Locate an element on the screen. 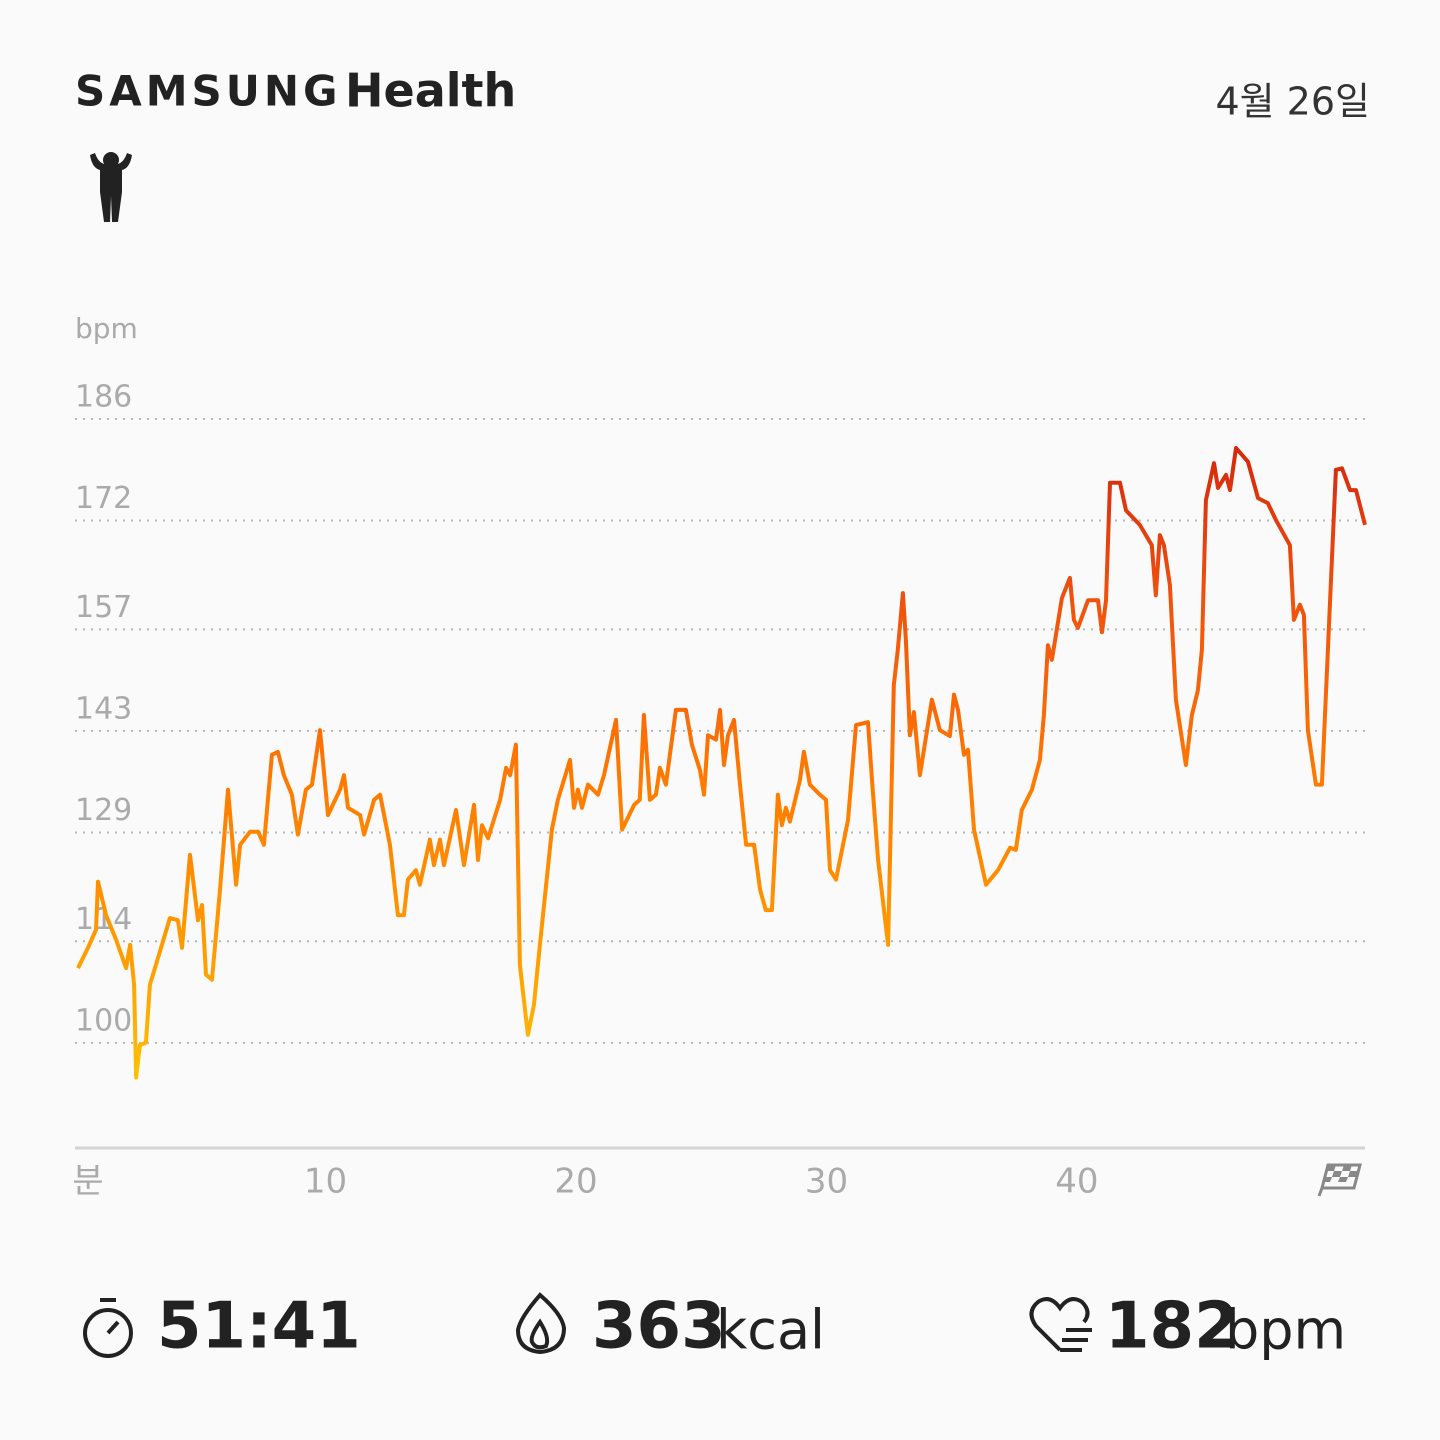 This screenshot has height=1440, width=1440. x-tick-label: 30 is located at coordinates (826, 1182).